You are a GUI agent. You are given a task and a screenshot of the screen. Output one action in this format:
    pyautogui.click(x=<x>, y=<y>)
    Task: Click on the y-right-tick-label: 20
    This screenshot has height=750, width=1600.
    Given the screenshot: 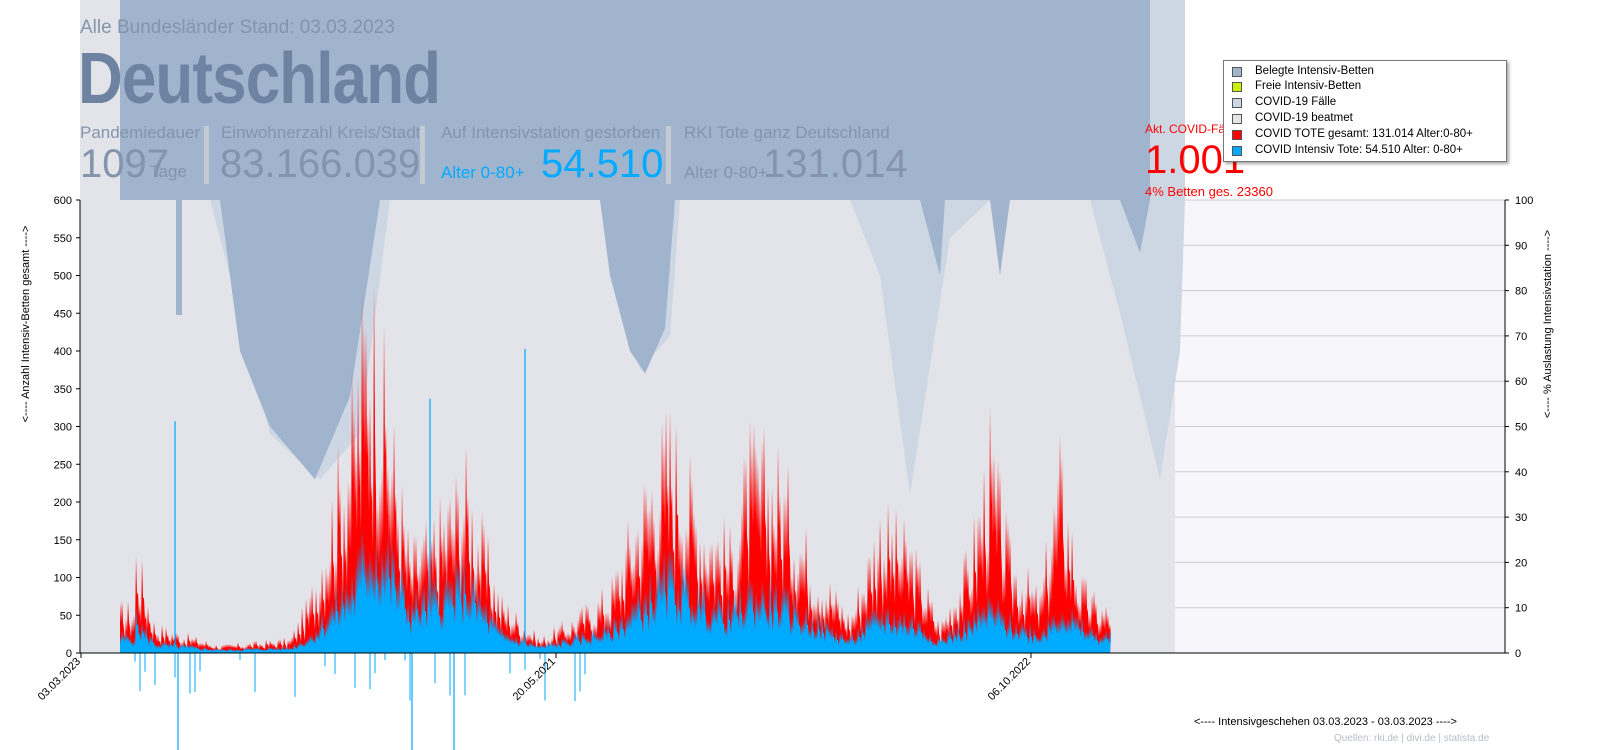 What is the action you would take?
    pyautogui.click(x=1521, y=563)
    